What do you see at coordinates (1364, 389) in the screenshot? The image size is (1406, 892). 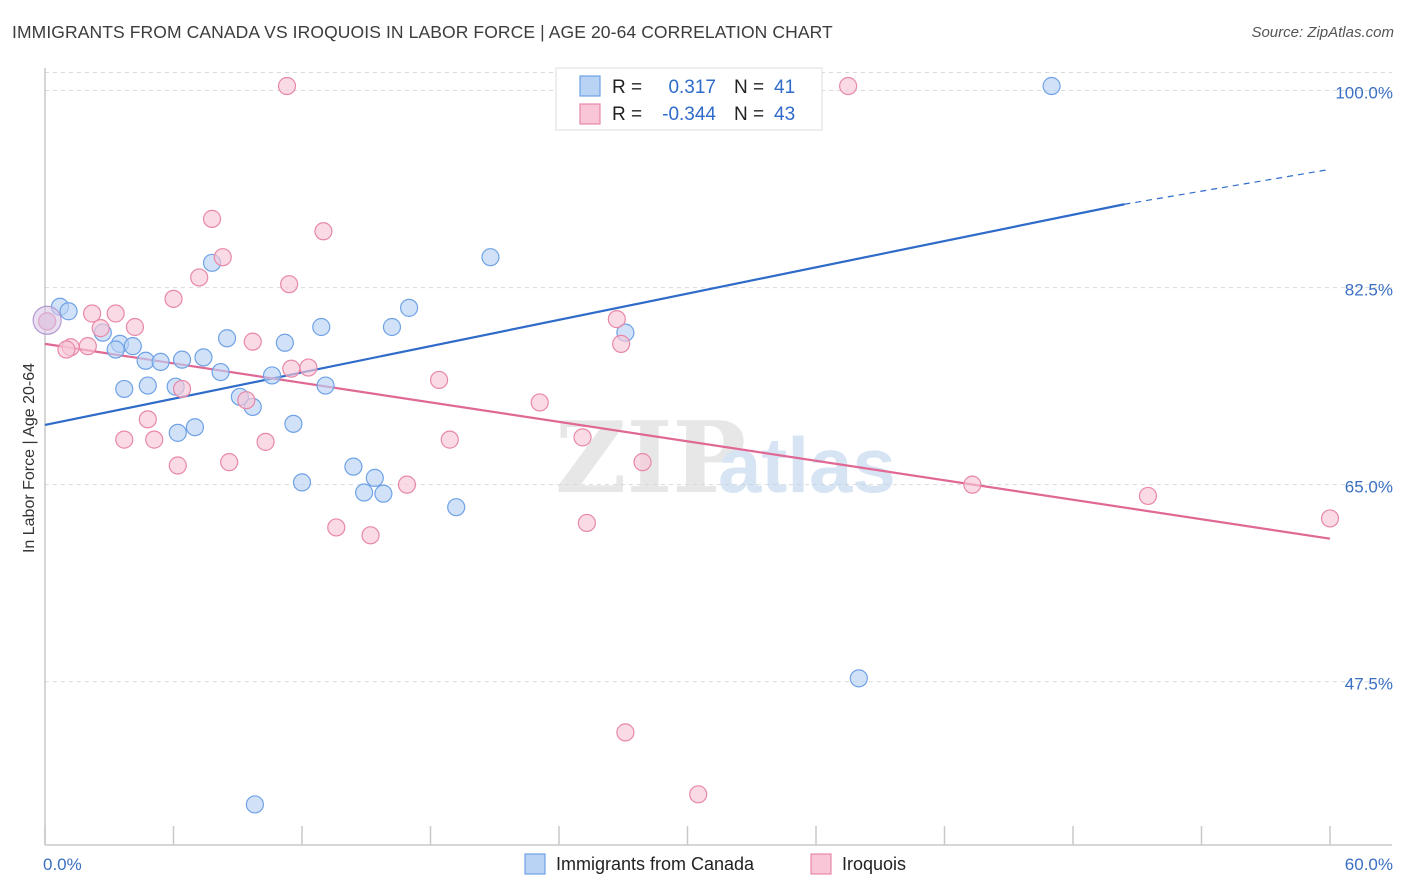 I see `y-tick-labels: 100.0% 82.5% 65.0% 47.5%` at bounding box center [1364, 389].